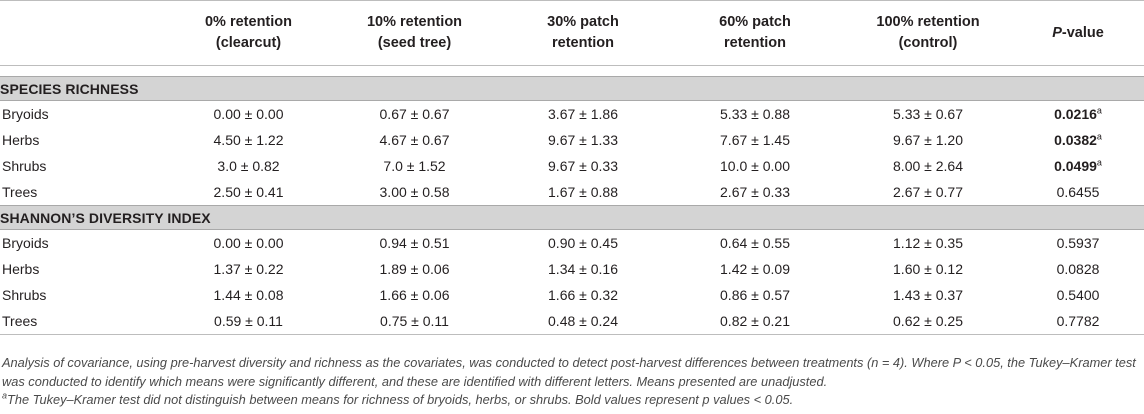 This screenshot has width=1144, height=414. Describe the element at coordinates (25, 243) in the screenshot. I see `row-label: Bryoids` at that location.